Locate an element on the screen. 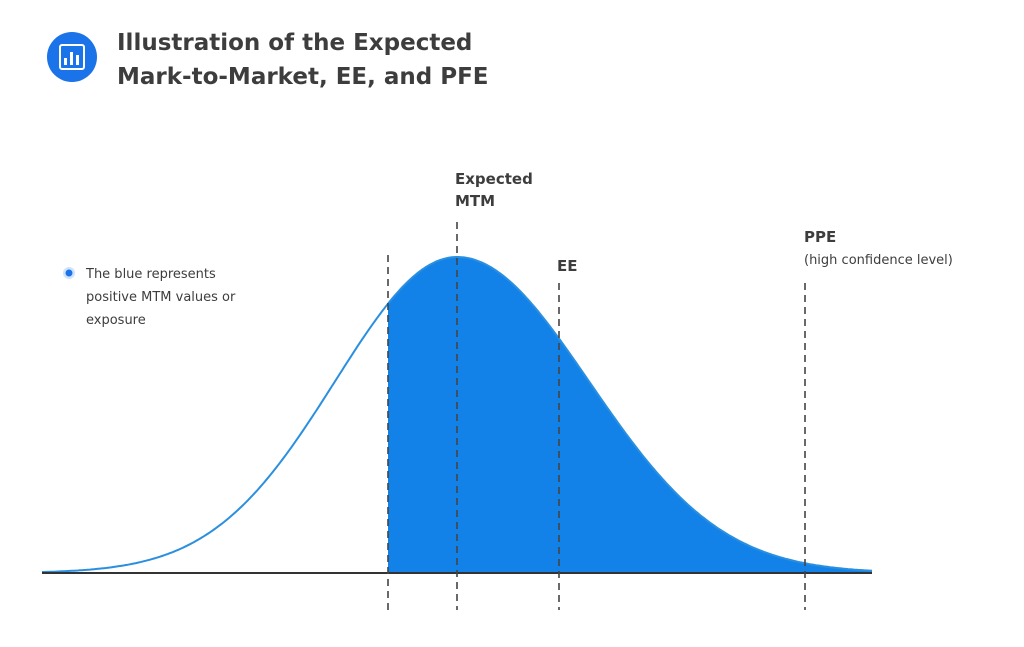 Image resolution: width=1024 pixels, height=647 pixels. legend-text: The blue represents is located at coordinates (150, 274).